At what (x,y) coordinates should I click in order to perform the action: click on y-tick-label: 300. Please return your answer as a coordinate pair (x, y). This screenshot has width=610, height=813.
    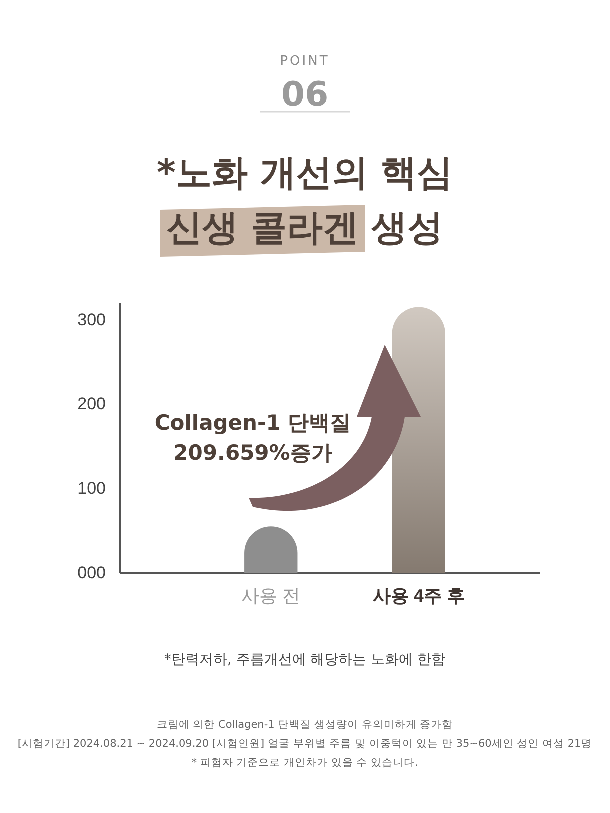
    Looking at the image, I should click on (92, 320).